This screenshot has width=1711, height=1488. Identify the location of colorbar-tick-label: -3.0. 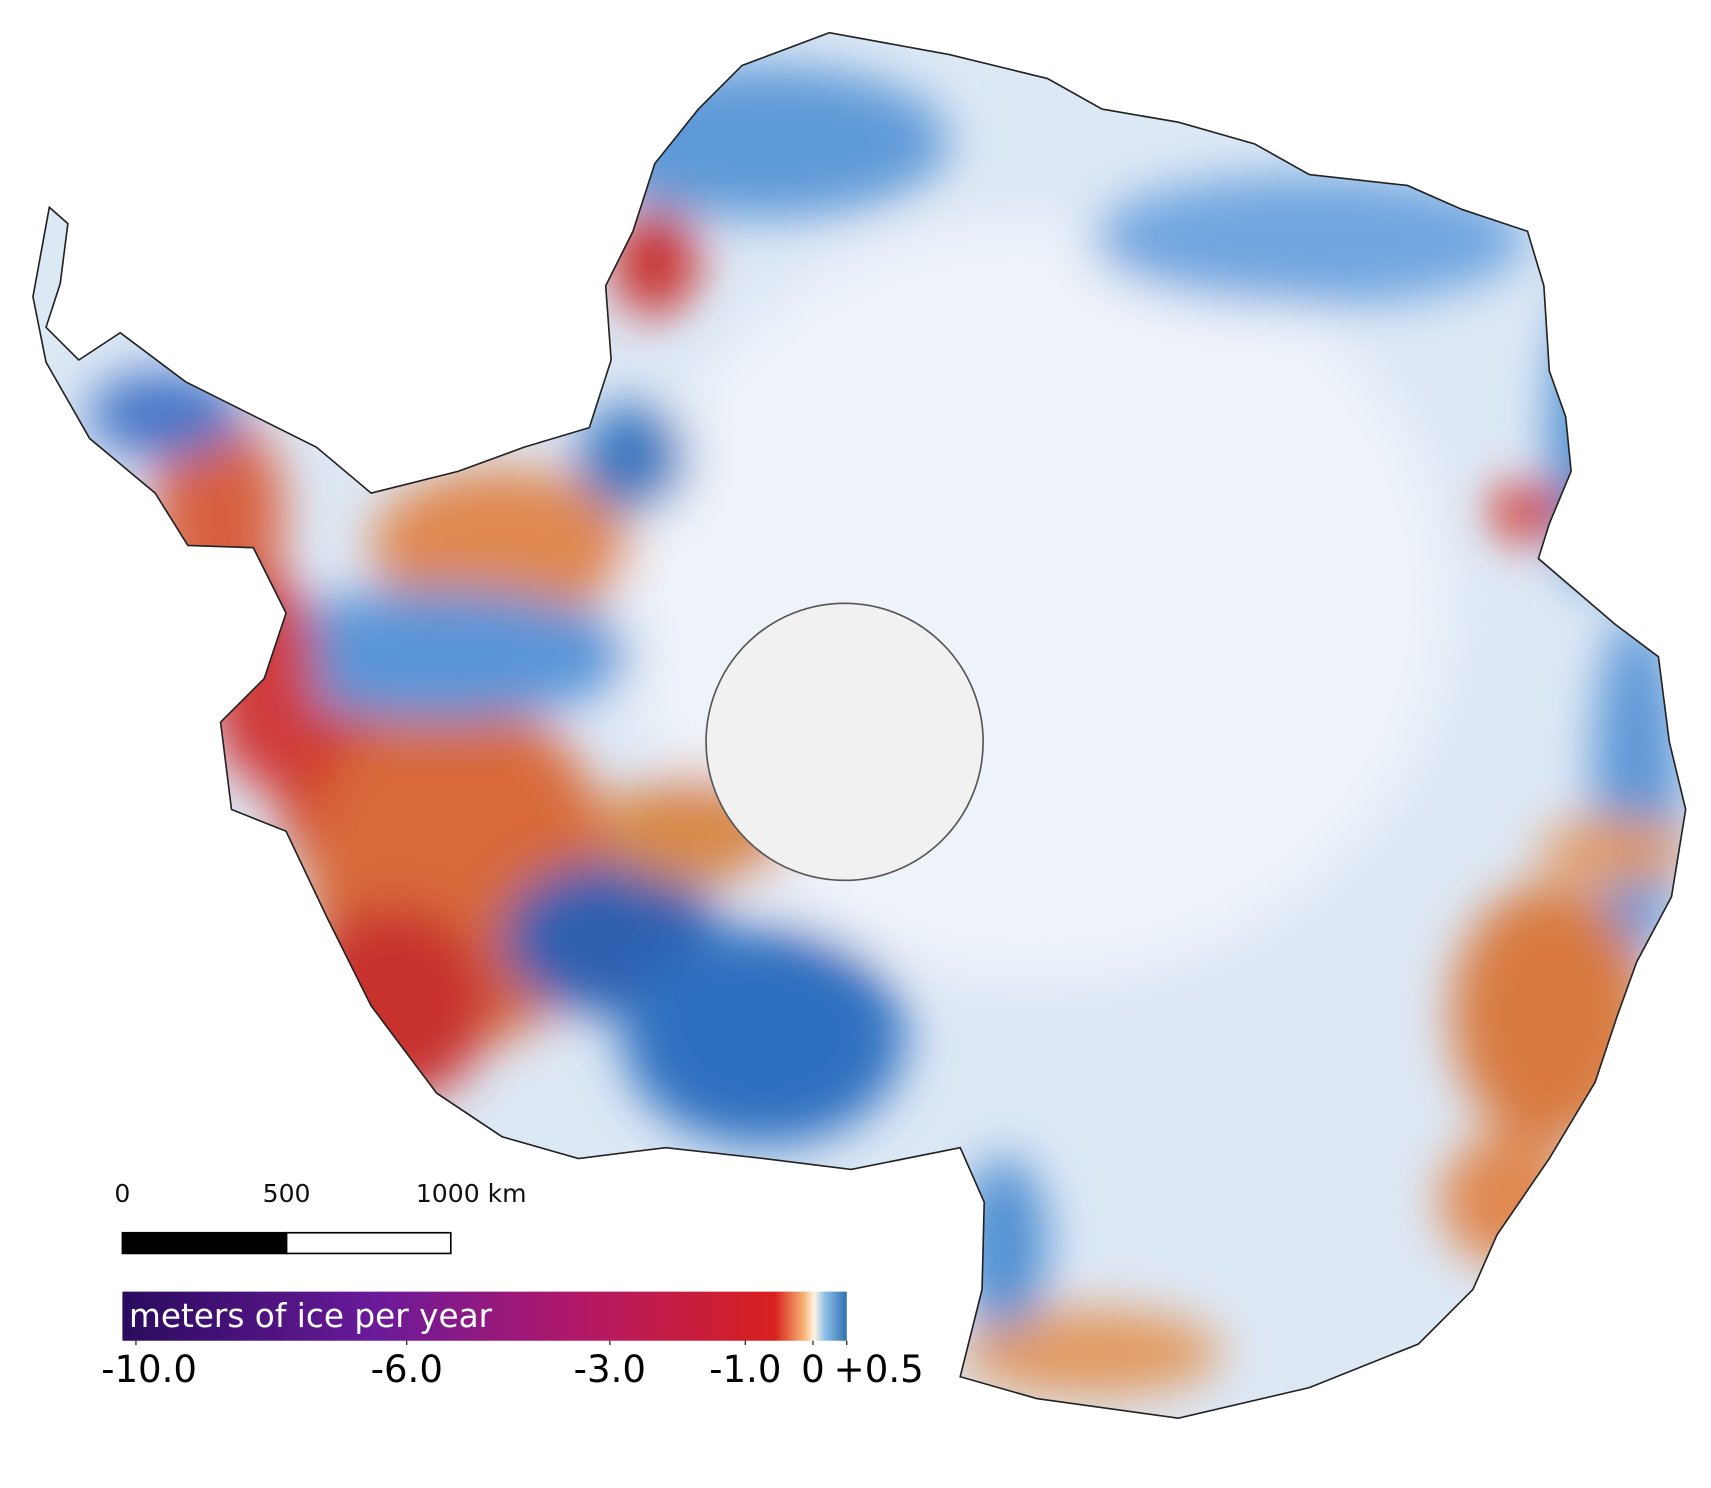
(610, 1369).